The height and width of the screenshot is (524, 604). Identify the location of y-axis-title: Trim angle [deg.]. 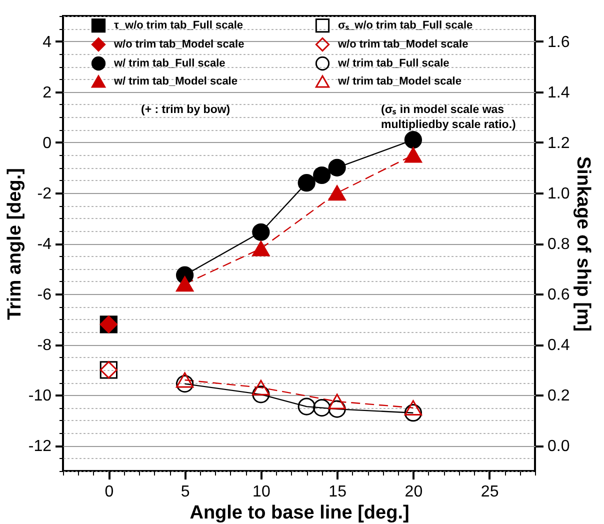
(15, 244).